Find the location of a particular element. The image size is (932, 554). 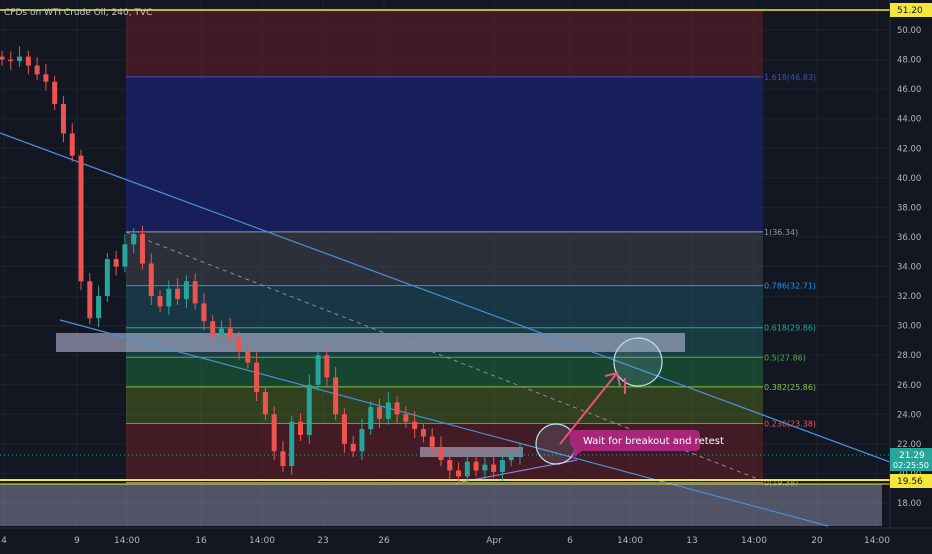

fib-zone-top-red is located at coordinates (444, 43).